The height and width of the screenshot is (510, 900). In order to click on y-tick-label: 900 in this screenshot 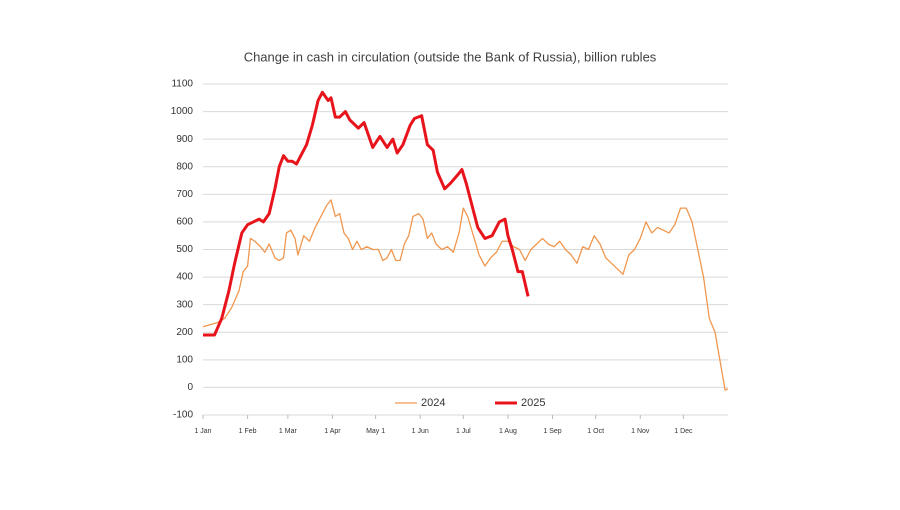, I will do `click(184, 139)`.